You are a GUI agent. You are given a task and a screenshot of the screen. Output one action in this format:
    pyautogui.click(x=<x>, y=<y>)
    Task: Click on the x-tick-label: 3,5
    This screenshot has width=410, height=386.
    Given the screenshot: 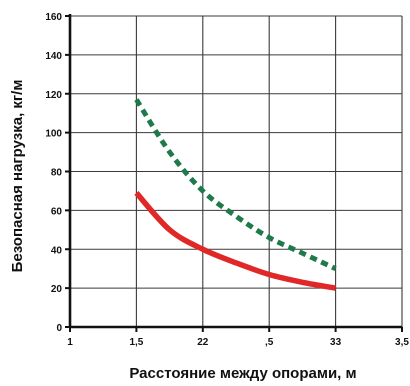 What is the action you would take?
    pyautogui.click(x=402, y=342)
    